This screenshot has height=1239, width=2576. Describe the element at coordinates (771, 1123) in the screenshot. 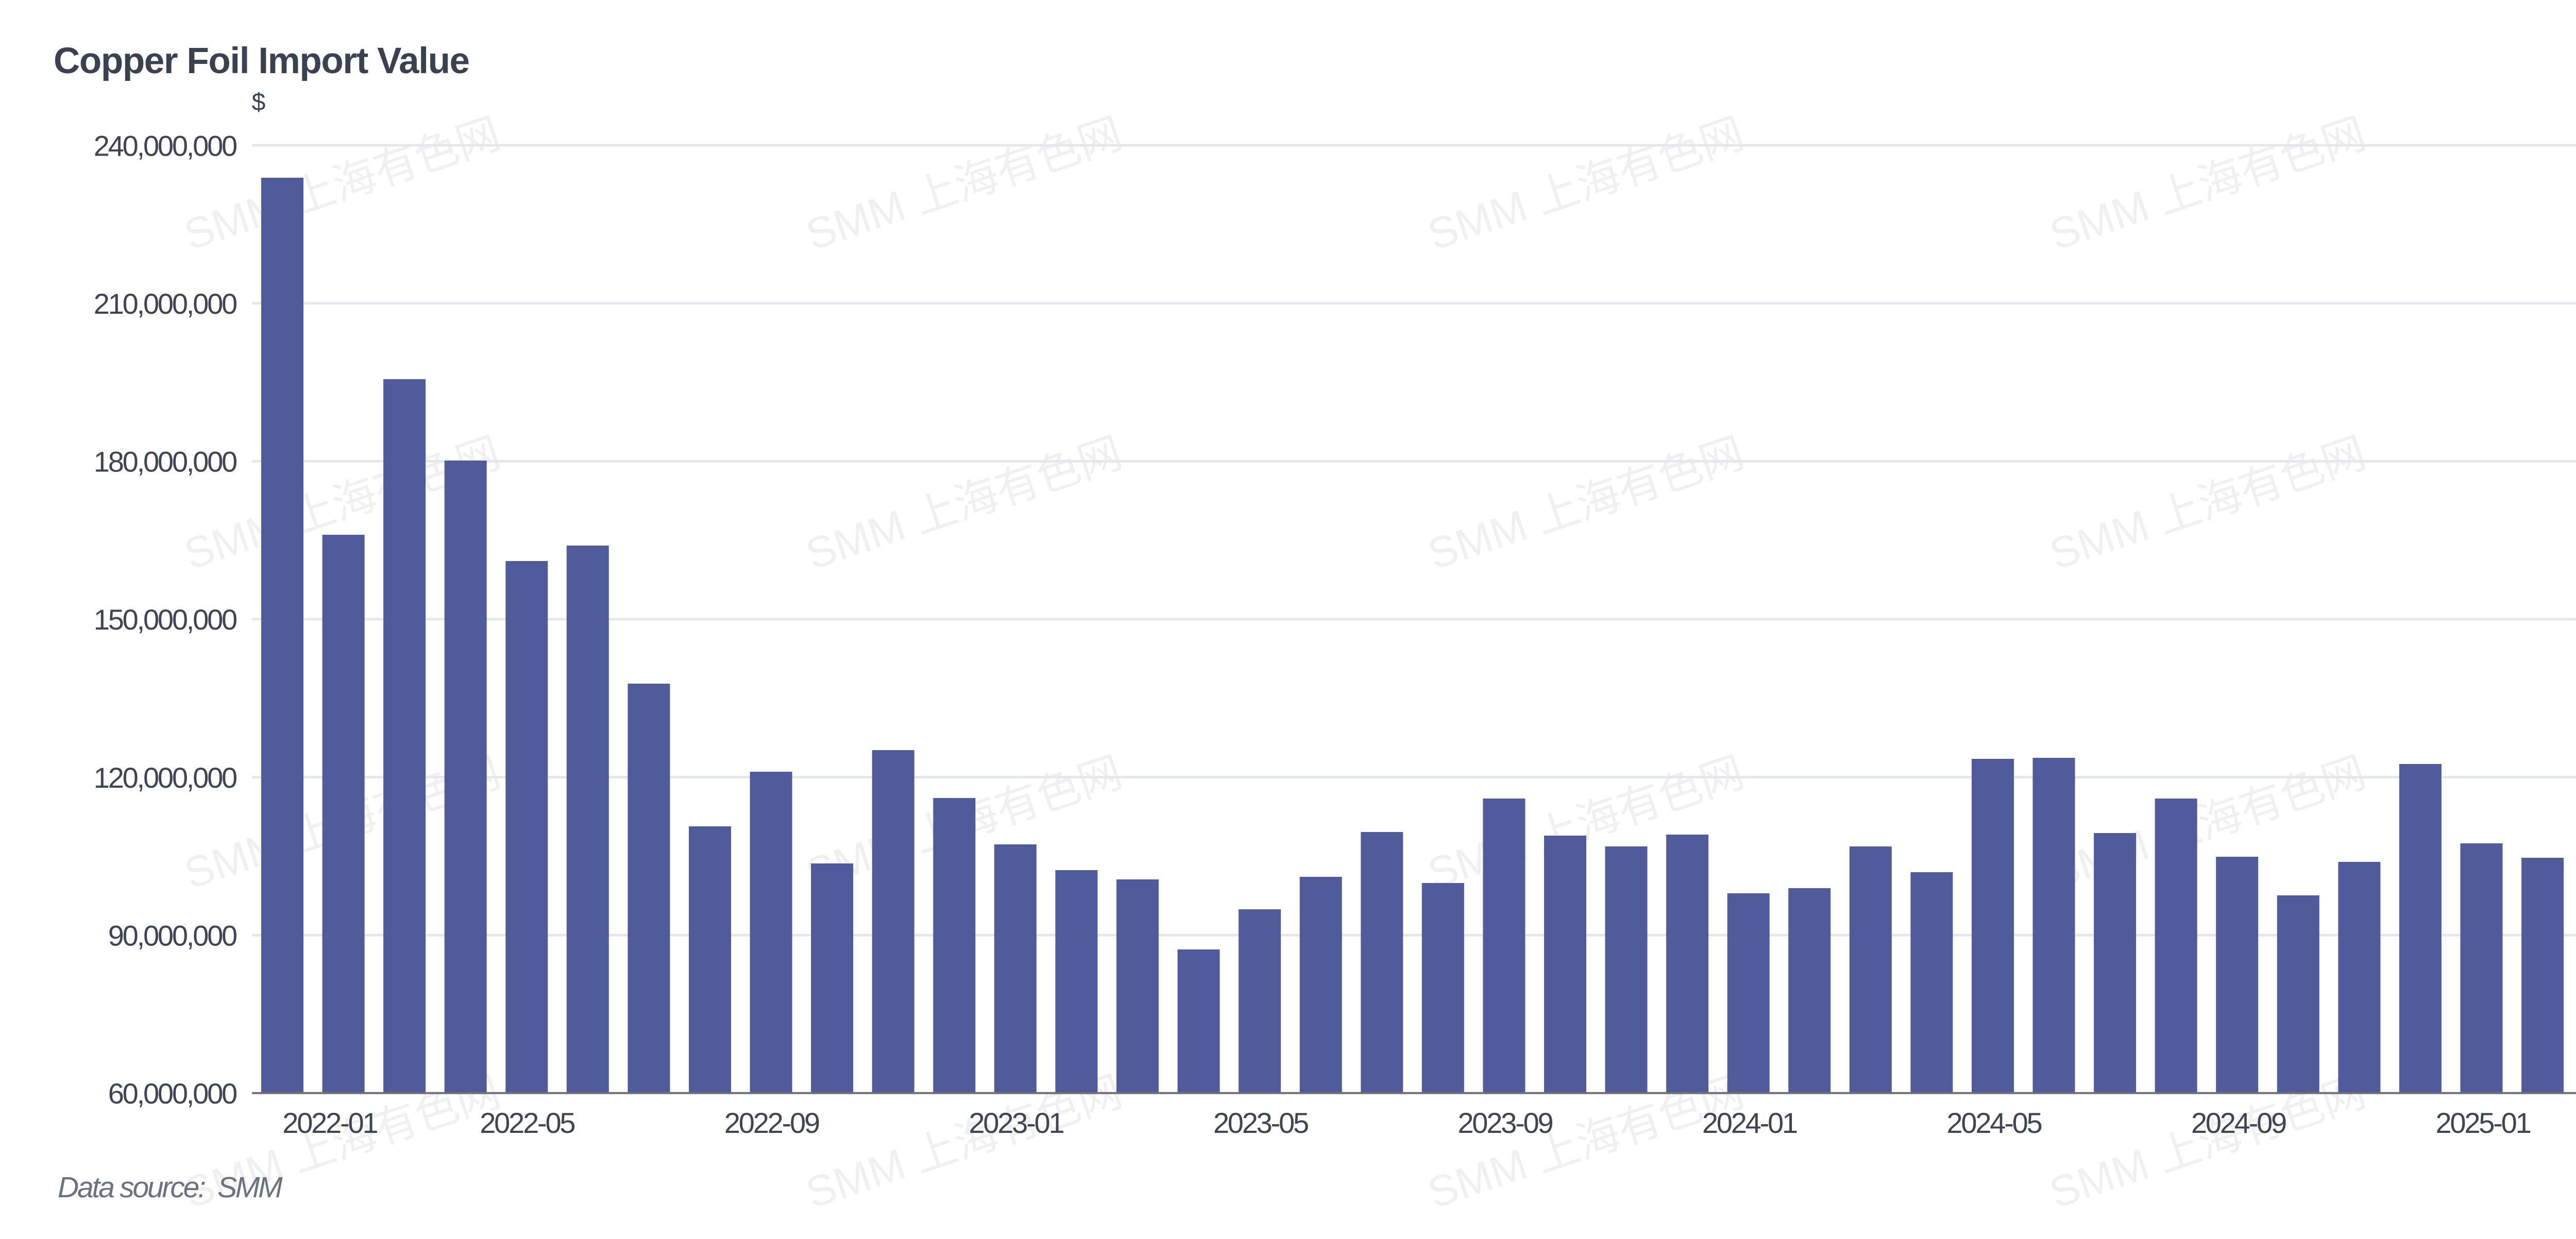

I see `svg-text: 2022-09` at that location.